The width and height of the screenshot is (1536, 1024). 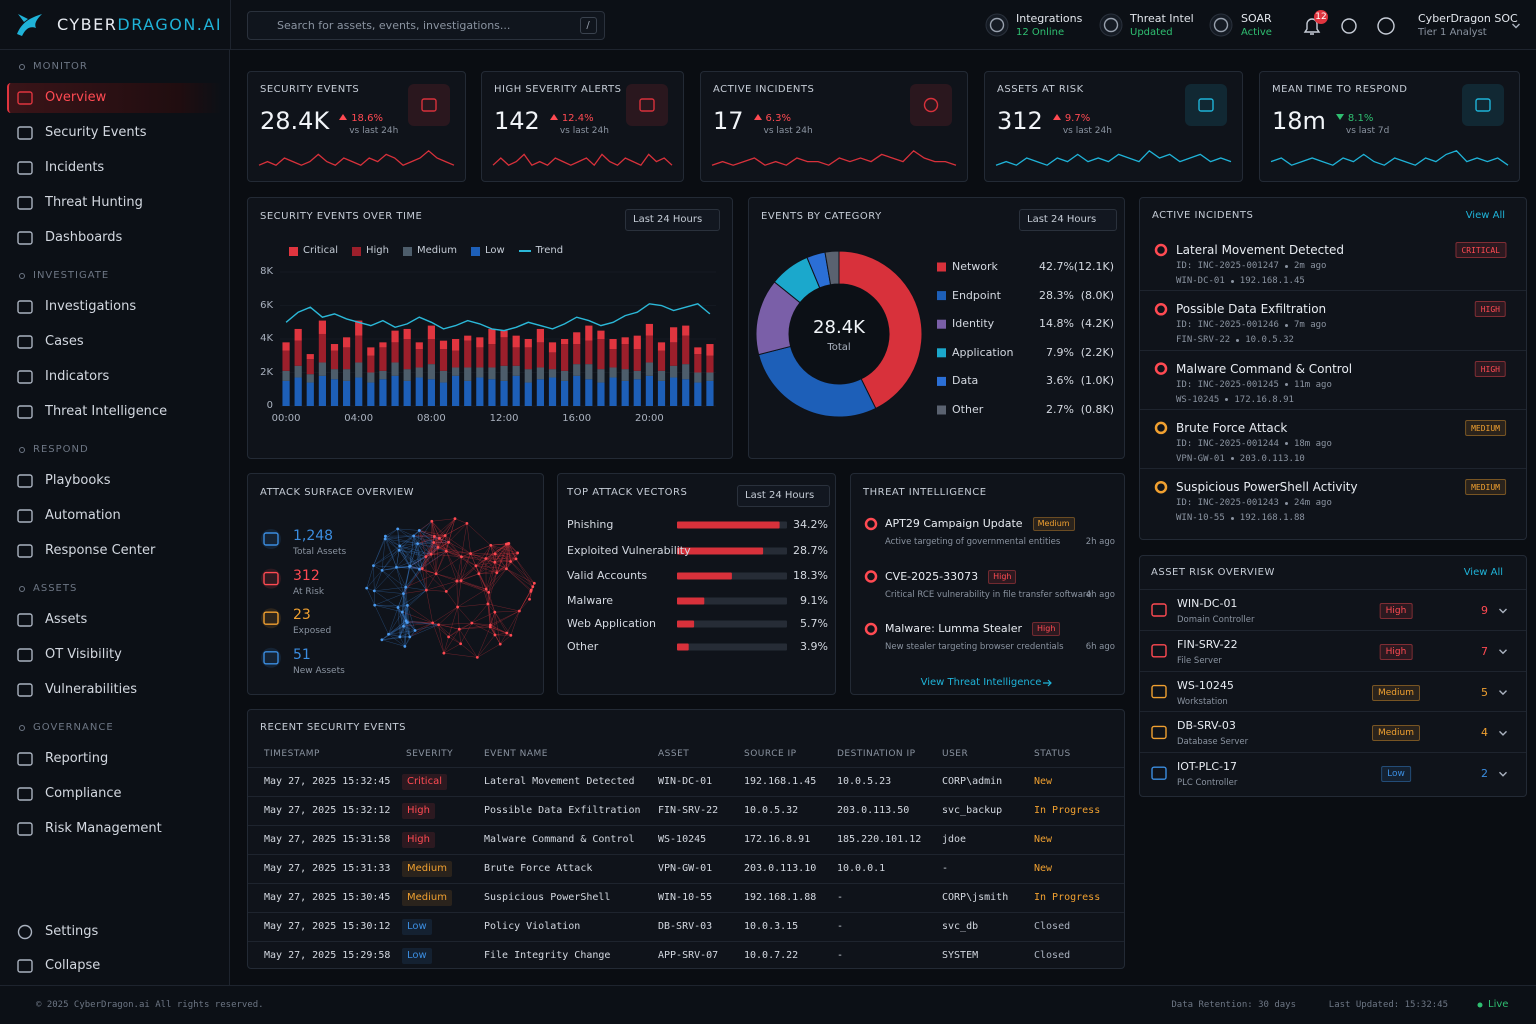 What do you see at coordinates (64, 341) in the screenshot?
I see `nav-item: Cases` at bounding box center [64, 341].